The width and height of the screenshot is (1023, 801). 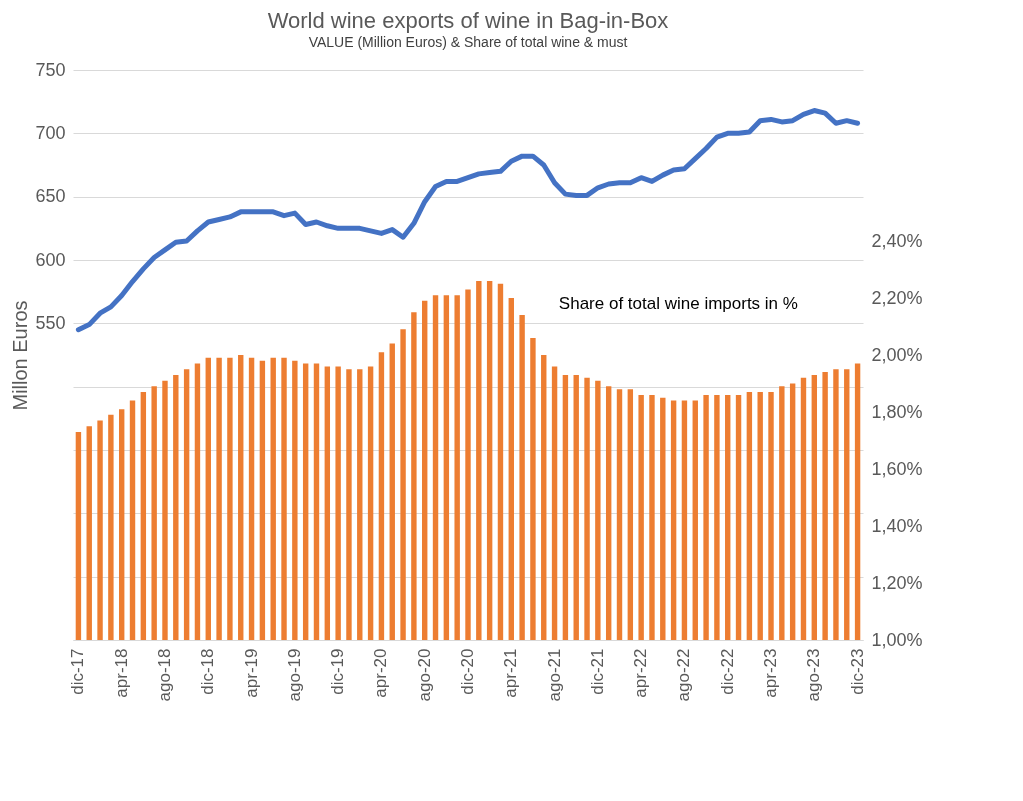 What do you see at coordinates (338, 671) in the screenshot?
I see `x-tick-label: dic-19` at bounding box center [338, 671].